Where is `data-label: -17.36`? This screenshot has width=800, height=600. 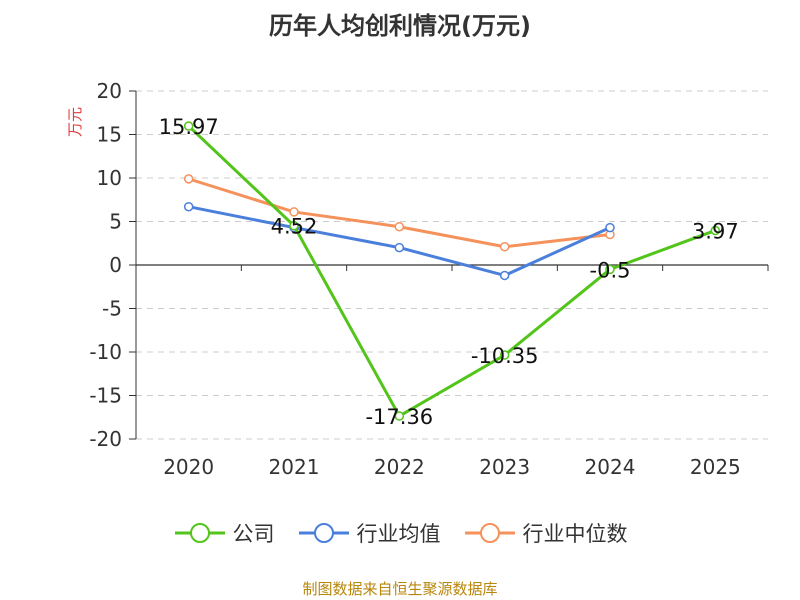
data-label: -17.36 is located at coordinates (399, 417).